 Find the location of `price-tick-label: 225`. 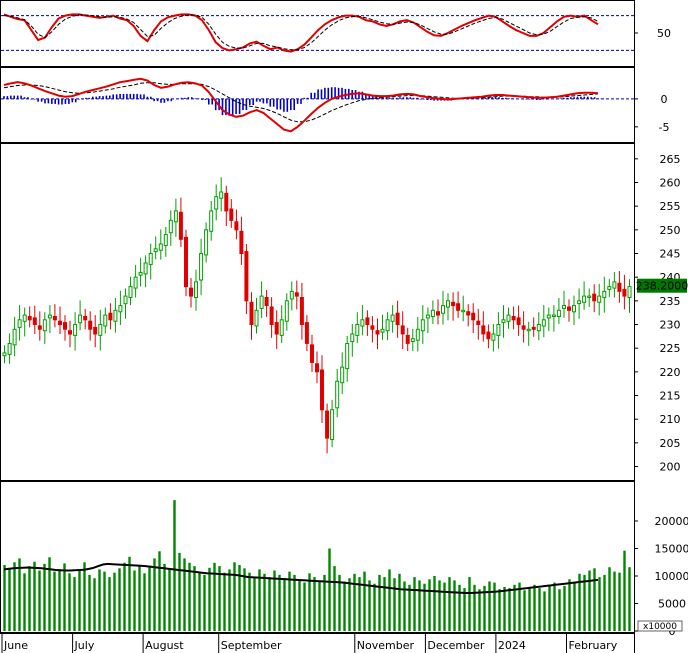

price-tick-label: 225 is located at coordinates (670, 348).